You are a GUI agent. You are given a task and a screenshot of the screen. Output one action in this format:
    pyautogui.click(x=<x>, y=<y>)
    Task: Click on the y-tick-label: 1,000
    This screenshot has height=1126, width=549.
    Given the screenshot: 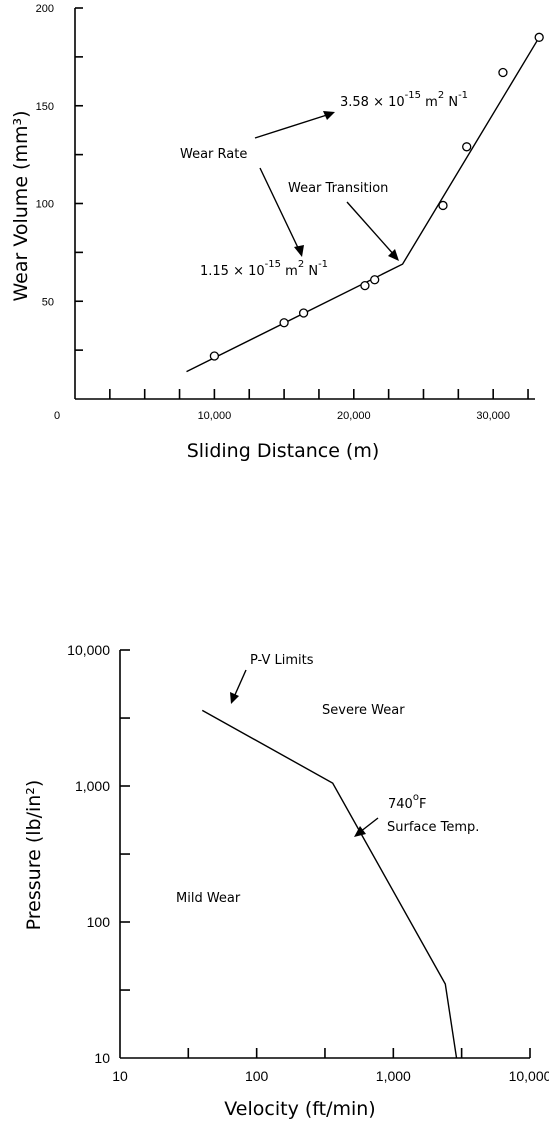 What is the action you would take?
    pyautogui.click(x=92, y=786)
    